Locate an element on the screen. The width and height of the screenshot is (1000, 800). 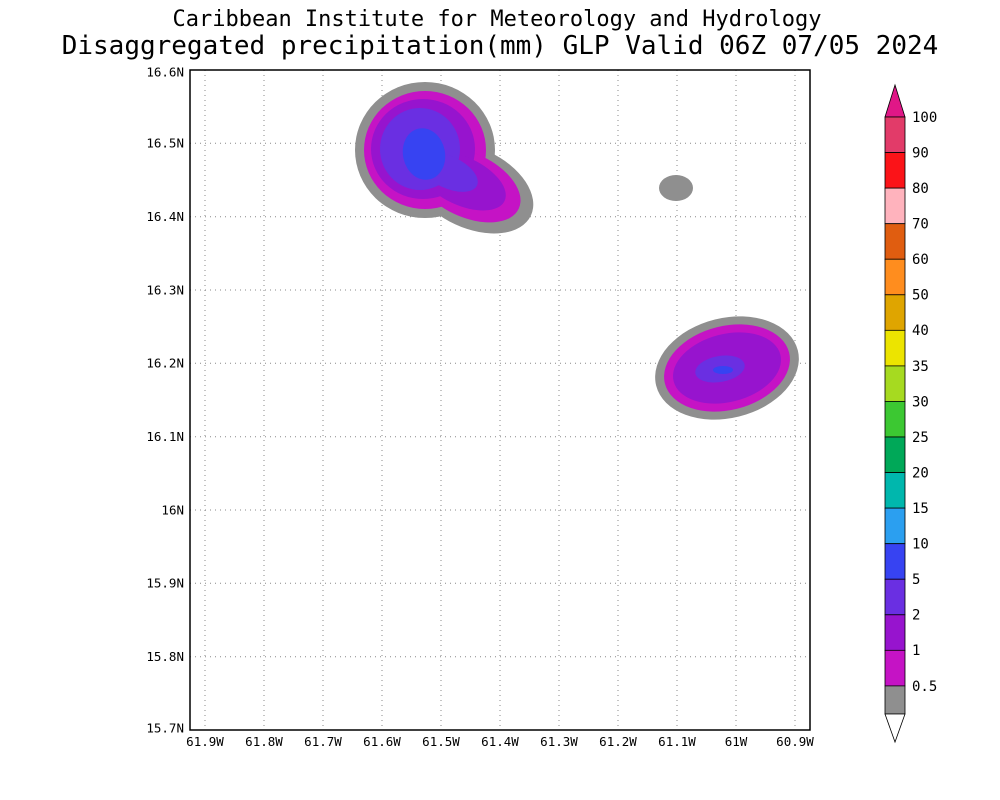
x-axis-tick-label: 61.9W is located at coordinates (205, 741).